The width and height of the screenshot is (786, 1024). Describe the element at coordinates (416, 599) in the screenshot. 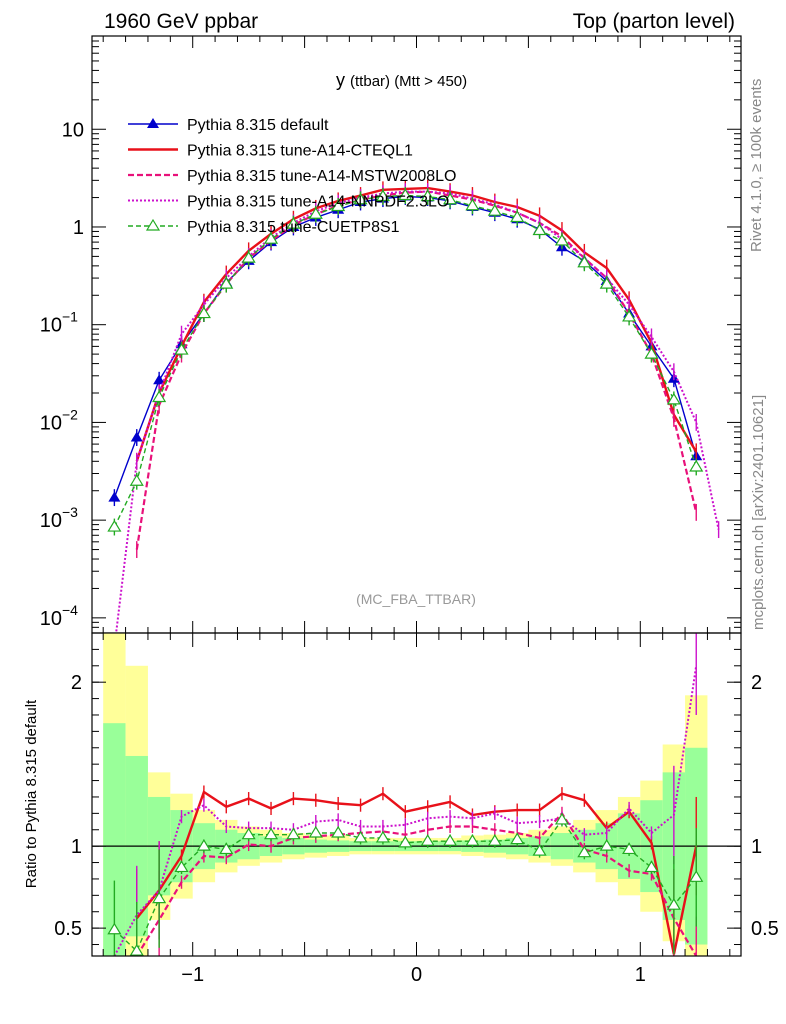

I see `analysis-watermark: (MC_FBA_TTBAR)` at that location.